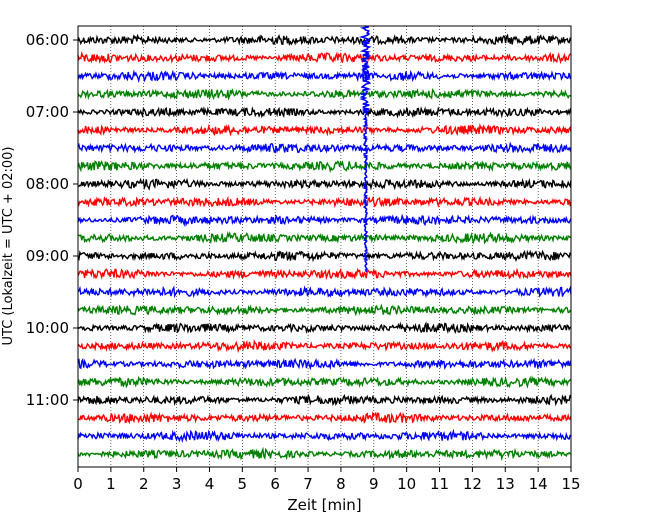 This screenshot has width=650, height=520. What do you see at coordinates (47, 40) in the screenshot?
I see `y-tick-label: 06:00` at bounding box center [47, 40].